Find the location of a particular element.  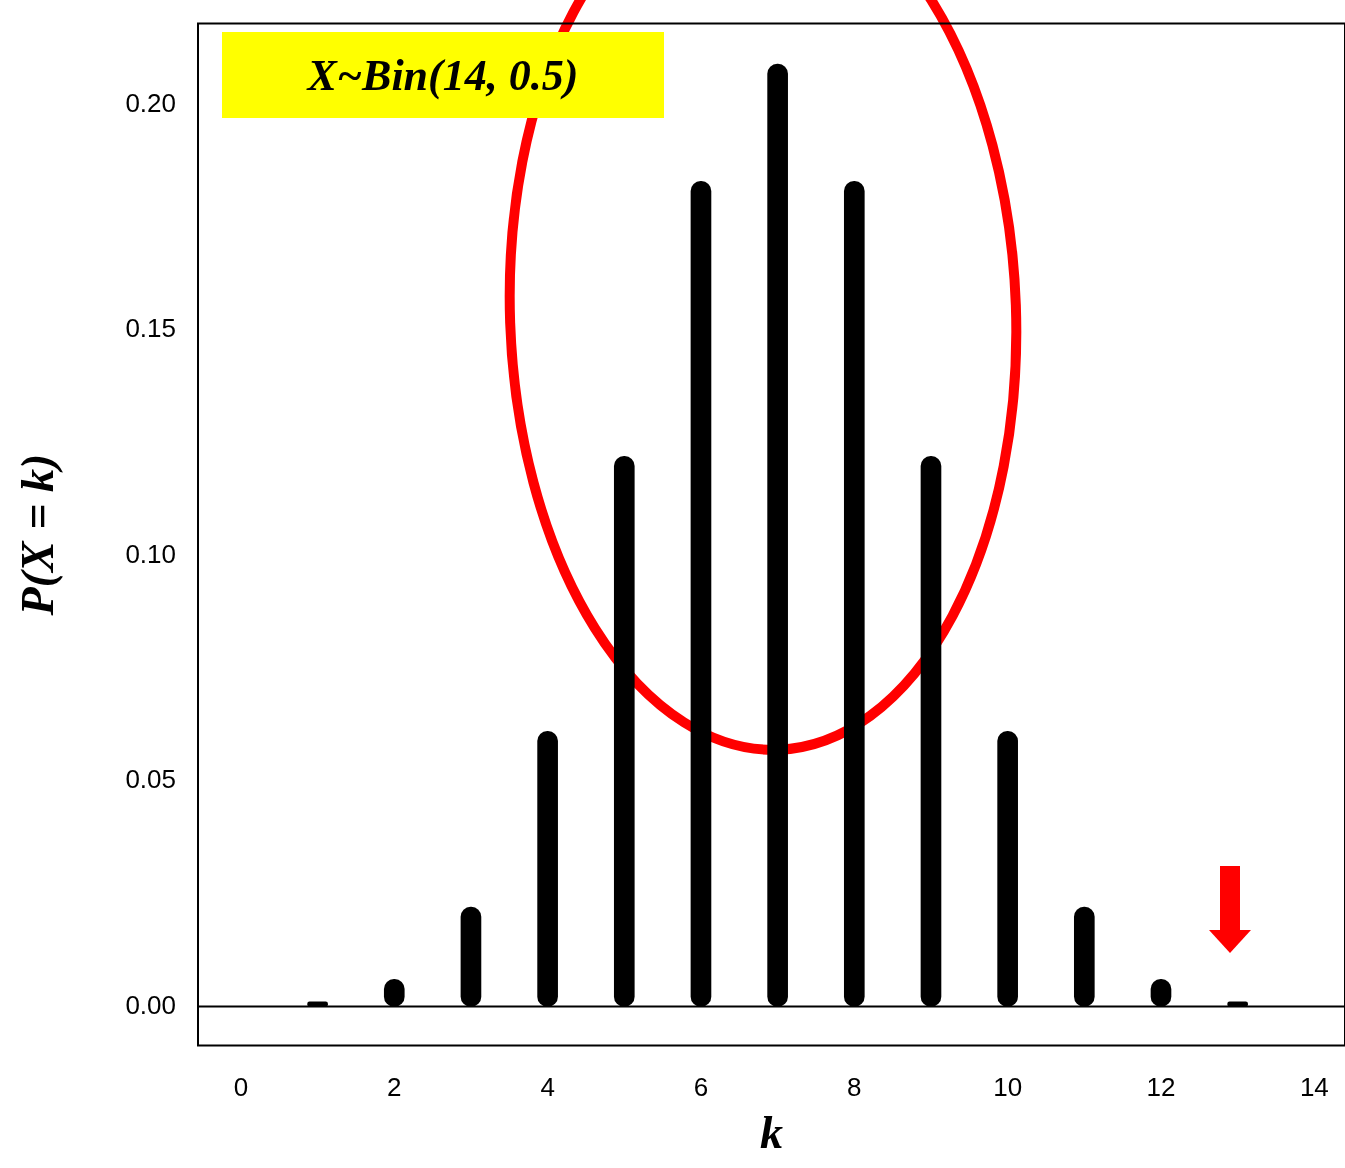

x-tick-label: 10 is located at coordinates (1008, 1087).